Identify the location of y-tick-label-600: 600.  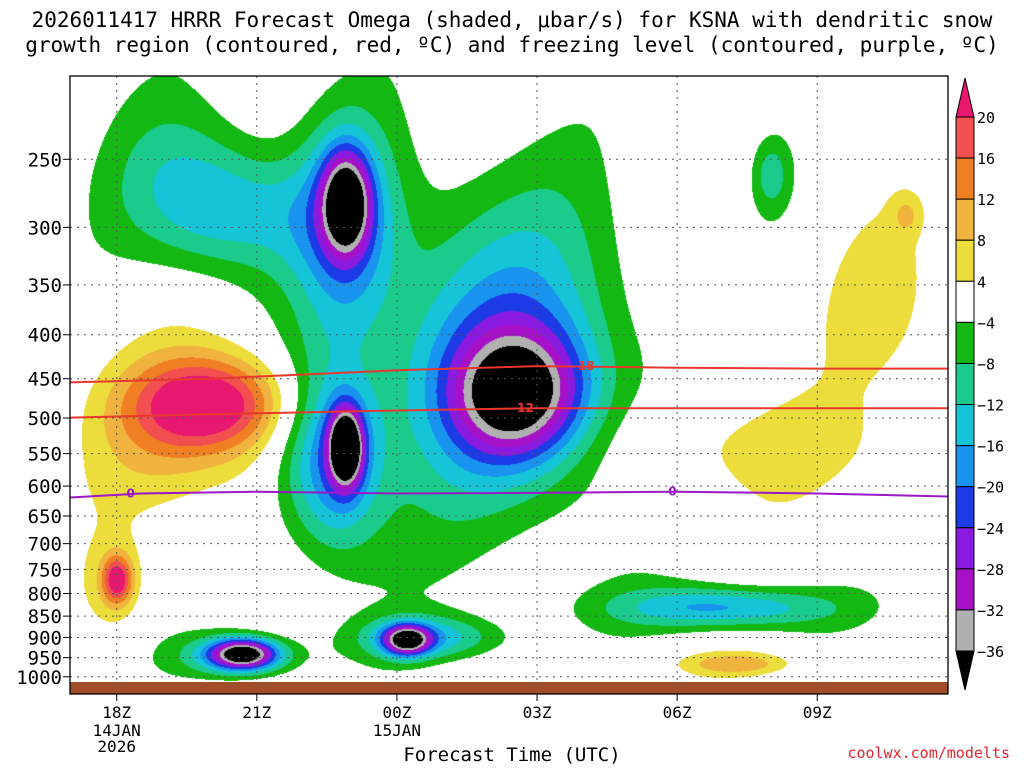
(45, 487).